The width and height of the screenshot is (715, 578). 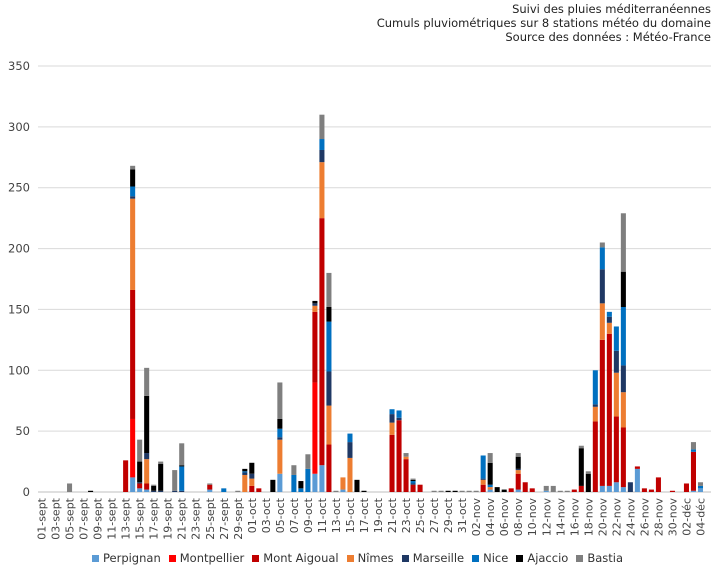 I want to click on legend-label: Ajaccio, so click(x=548, y=558).